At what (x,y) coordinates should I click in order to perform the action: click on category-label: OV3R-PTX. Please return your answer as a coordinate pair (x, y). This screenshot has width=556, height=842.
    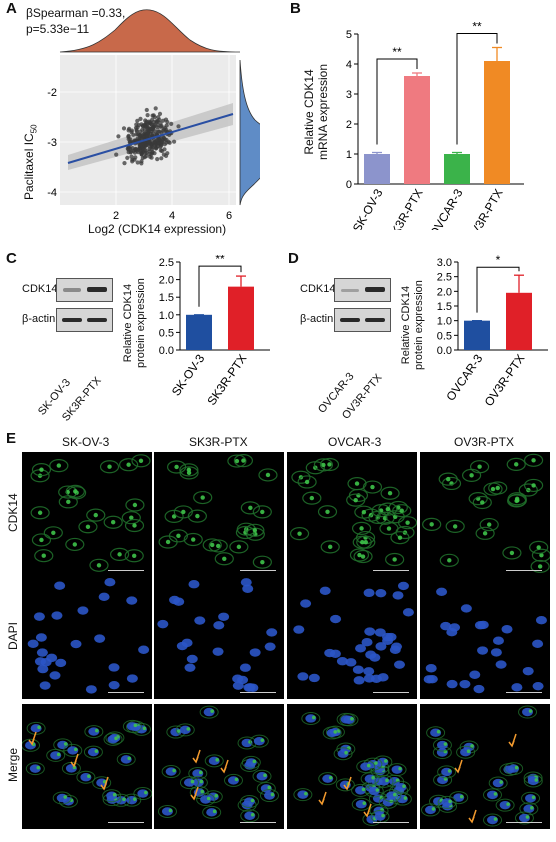
    Looking at the image, I should click on (484, 209).